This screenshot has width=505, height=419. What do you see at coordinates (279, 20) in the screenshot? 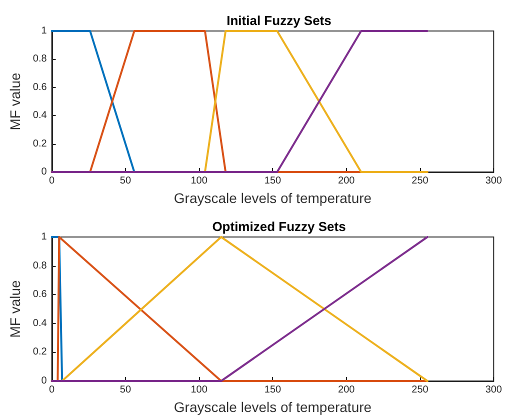
I see `chart-title: Initial Fuzzy Sets` at bounding box center [279, 20].